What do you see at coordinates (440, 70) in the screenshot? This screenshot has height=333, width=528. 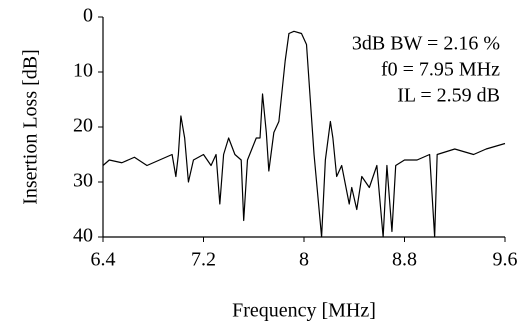 I see `annotation: f0 = 7.95 MHz` at bounding box center [440, 70].